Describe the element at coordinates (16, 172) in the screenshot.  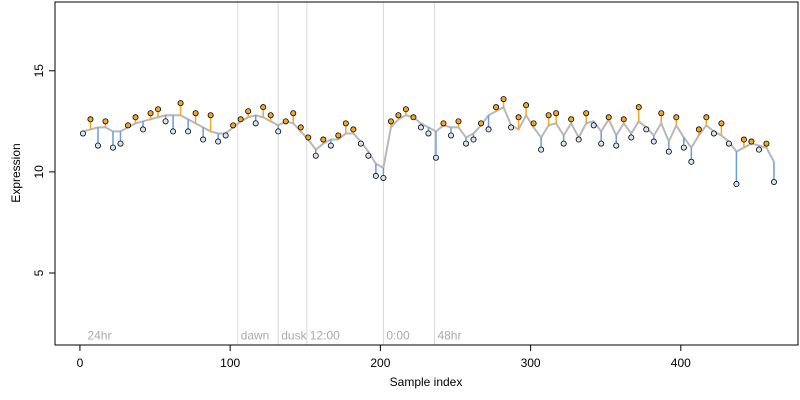
I see `y-axis-title: Expression` at that location.